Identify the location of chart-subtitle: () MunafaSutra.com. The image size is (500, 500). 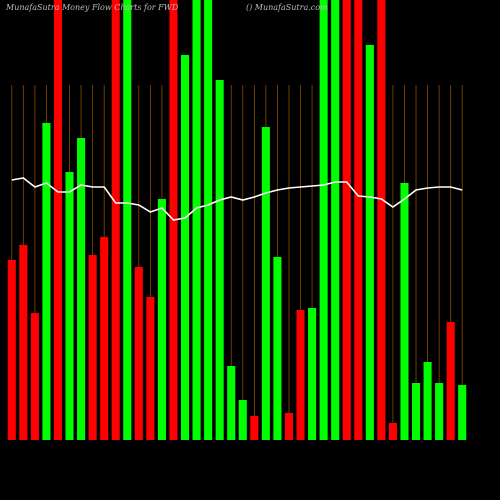
(287, 7).